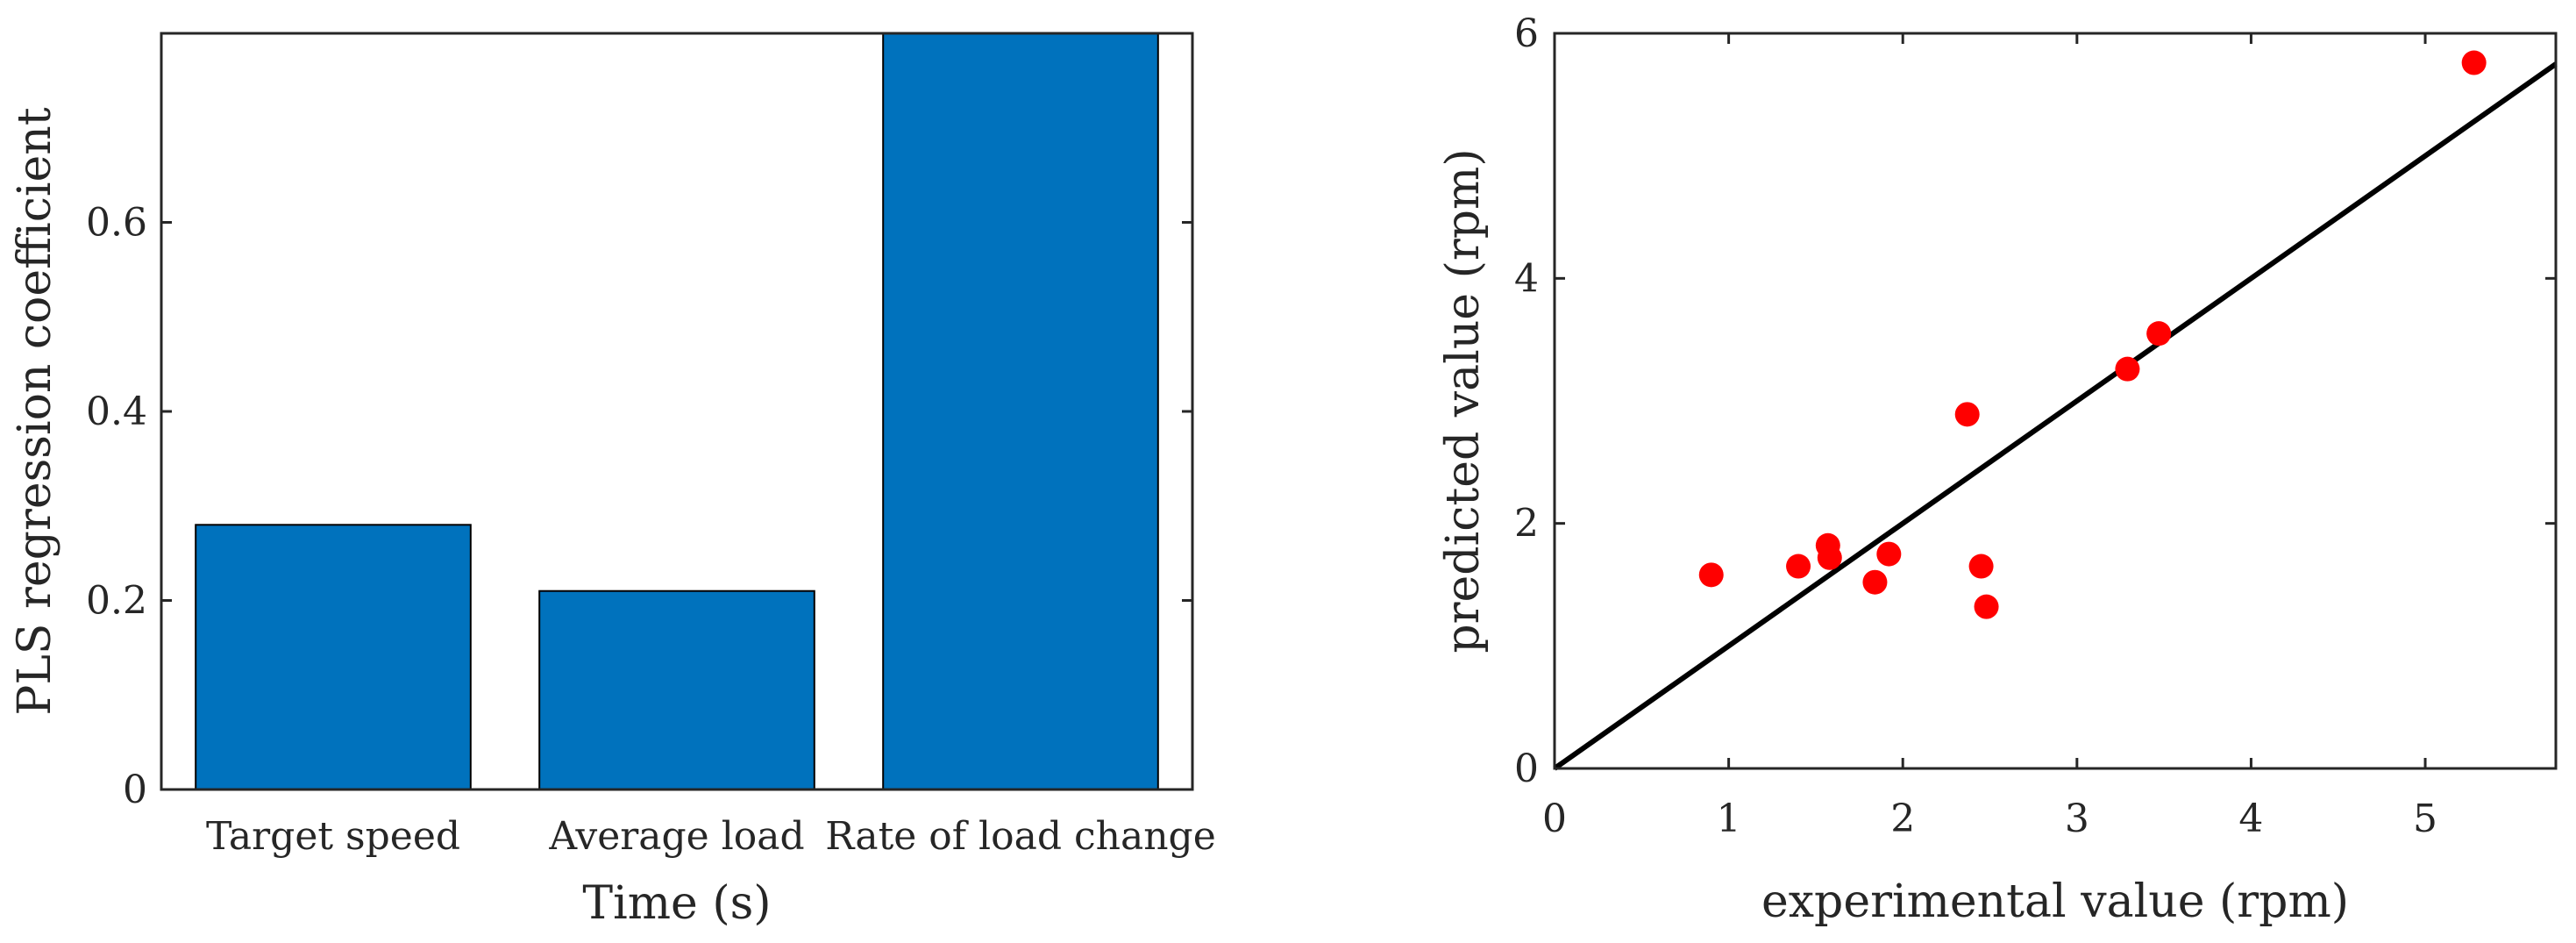  What do you see at coordinates (2250, 819) in the screenshot?
I see `x-tick-label: 4` at bounding box center [2250, 819].